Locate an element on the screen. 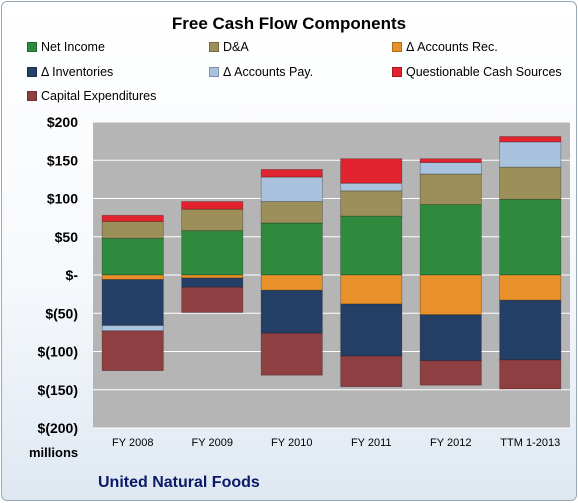 This screenshot has height=503, width=578. units-label: millions is located at coordinates (54, 452).